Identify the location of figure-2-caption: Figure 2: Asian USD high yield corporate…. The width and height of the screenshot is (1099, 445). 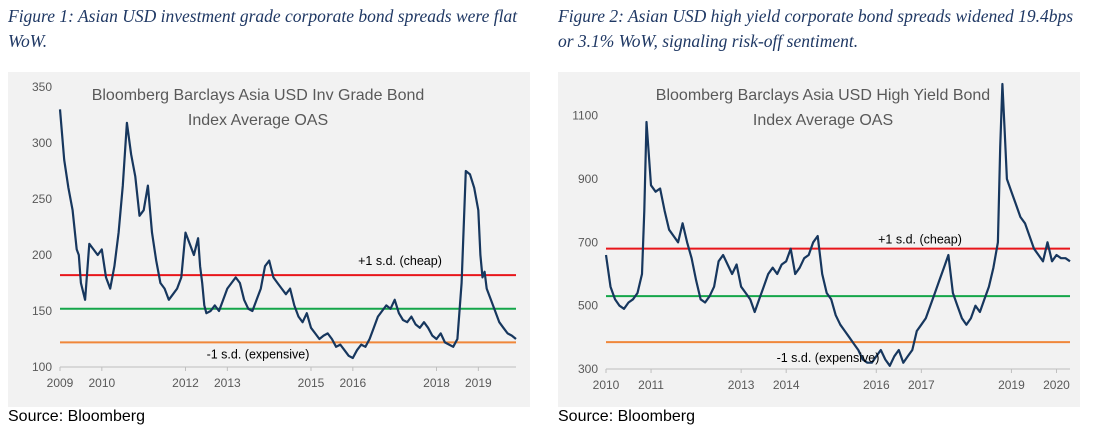
(816, 28).